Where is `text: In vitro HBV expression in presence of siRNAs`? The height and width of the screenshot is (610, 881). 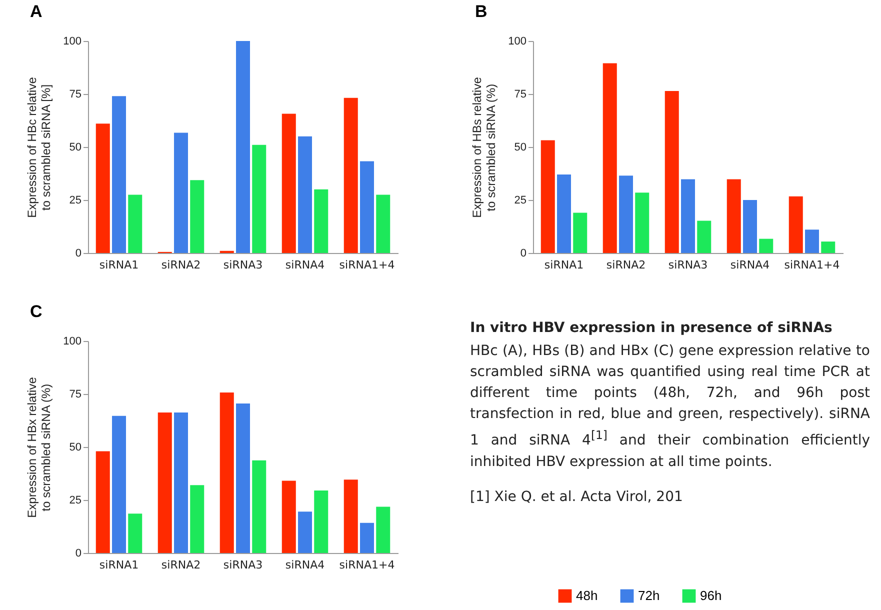
text: In vitro HBV expression in presence of siRNAs is located at coordinates (652, 328).